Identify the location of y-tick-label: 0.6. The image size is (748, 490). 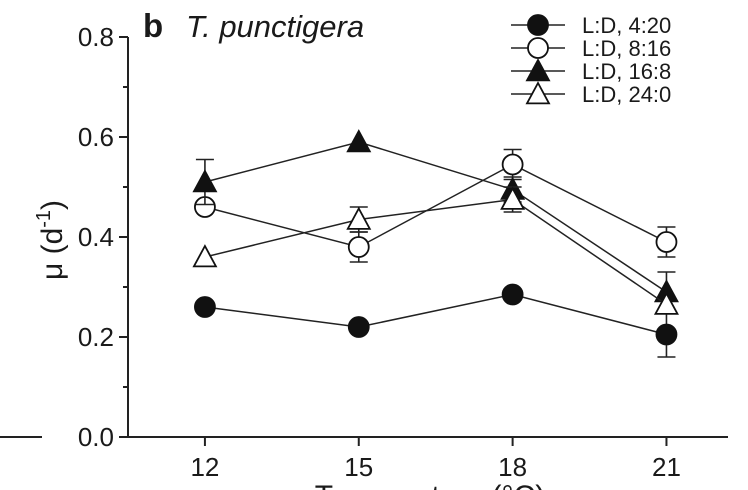
(96, 137).